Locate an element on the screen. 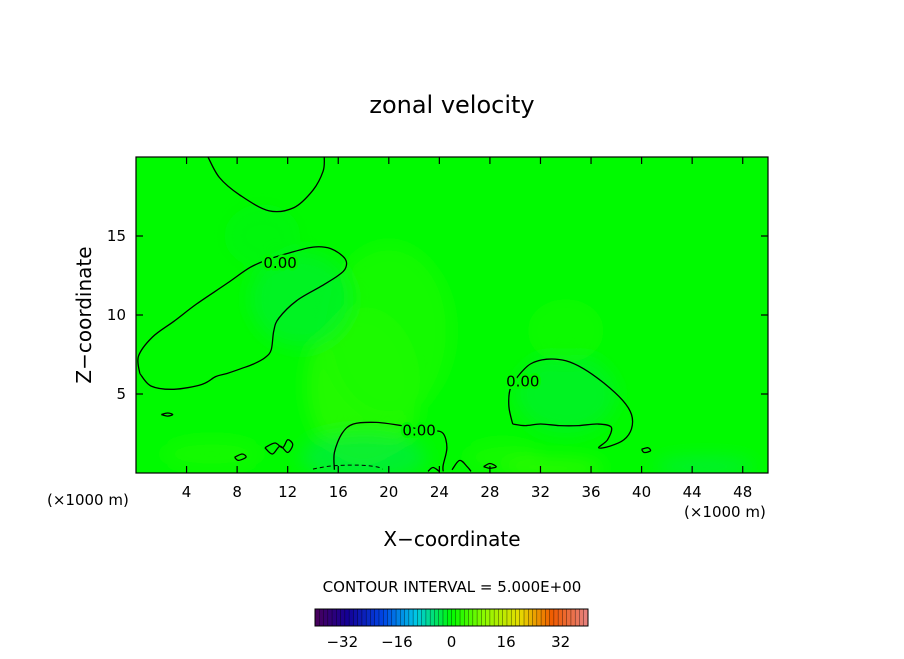  negative-contour-line is located at coordinates (347, 467).